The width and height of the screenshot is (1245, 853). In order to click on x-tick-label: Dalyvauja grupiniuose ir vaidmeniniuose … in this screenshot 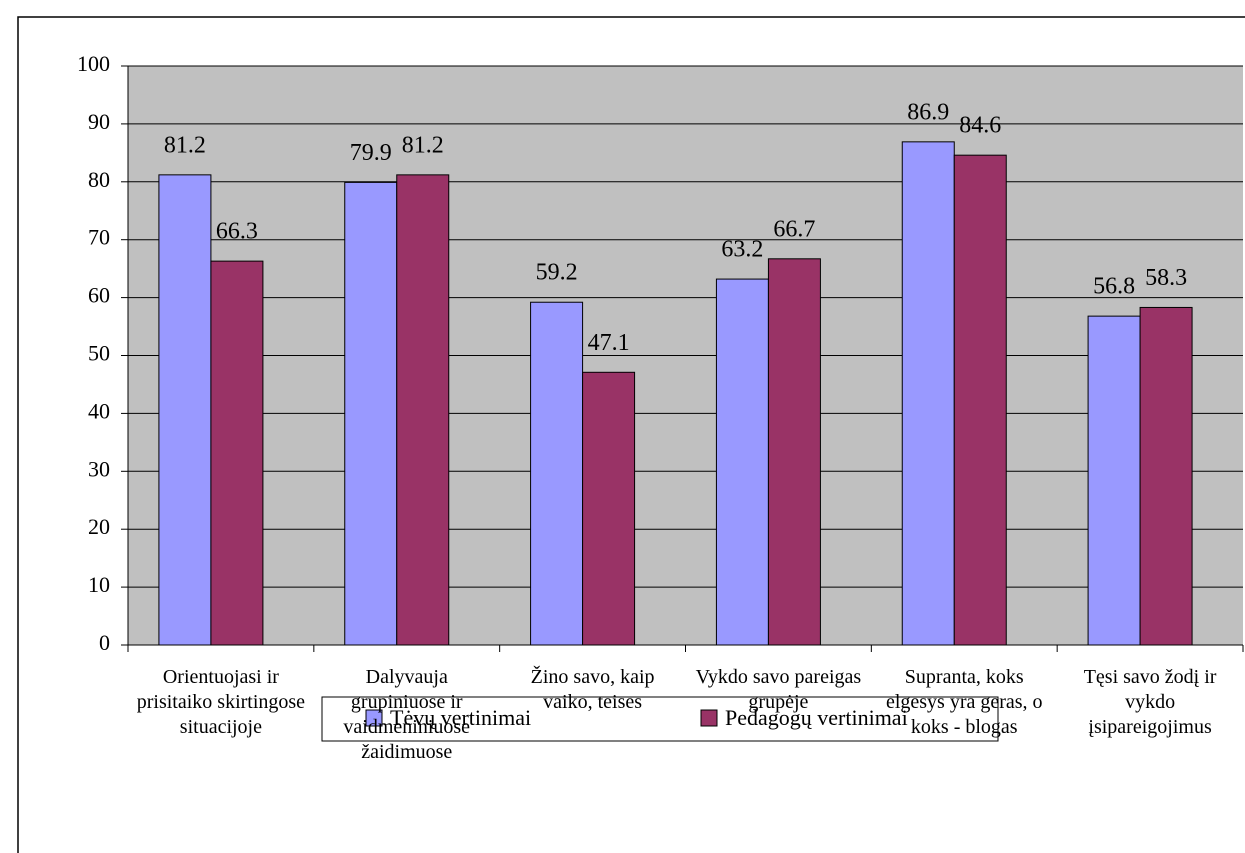, I will do `click(407, 714)`.